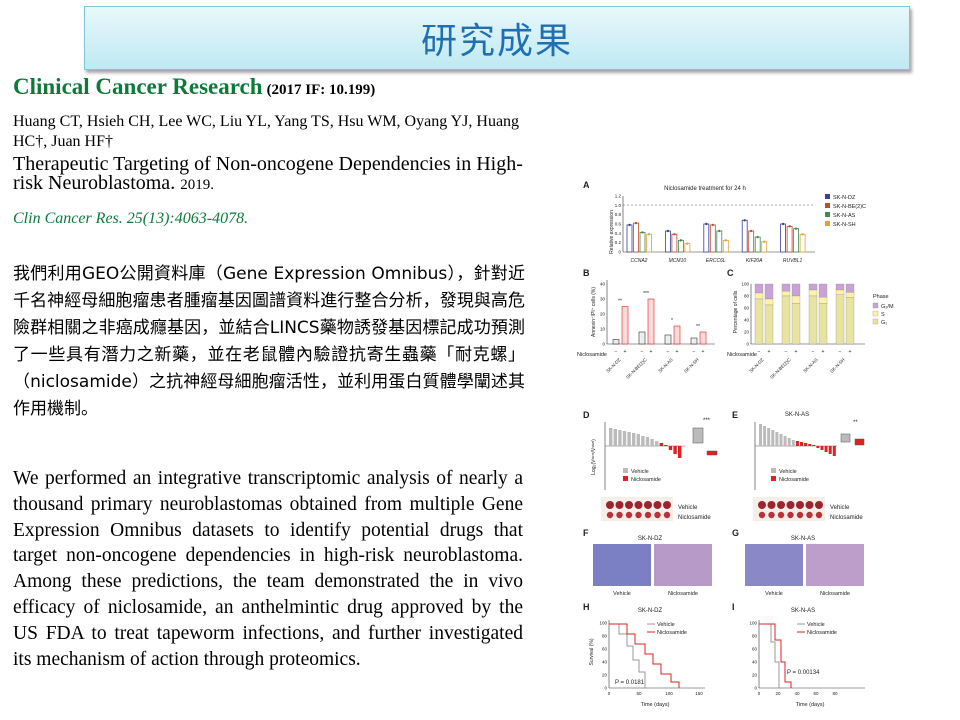 The width and height of the screenshot is (960, 720). What do you see at coordinates (619, 252) in the screenshot?
I see `panel-a-ytick: 0` at bounding box center [619, 252].